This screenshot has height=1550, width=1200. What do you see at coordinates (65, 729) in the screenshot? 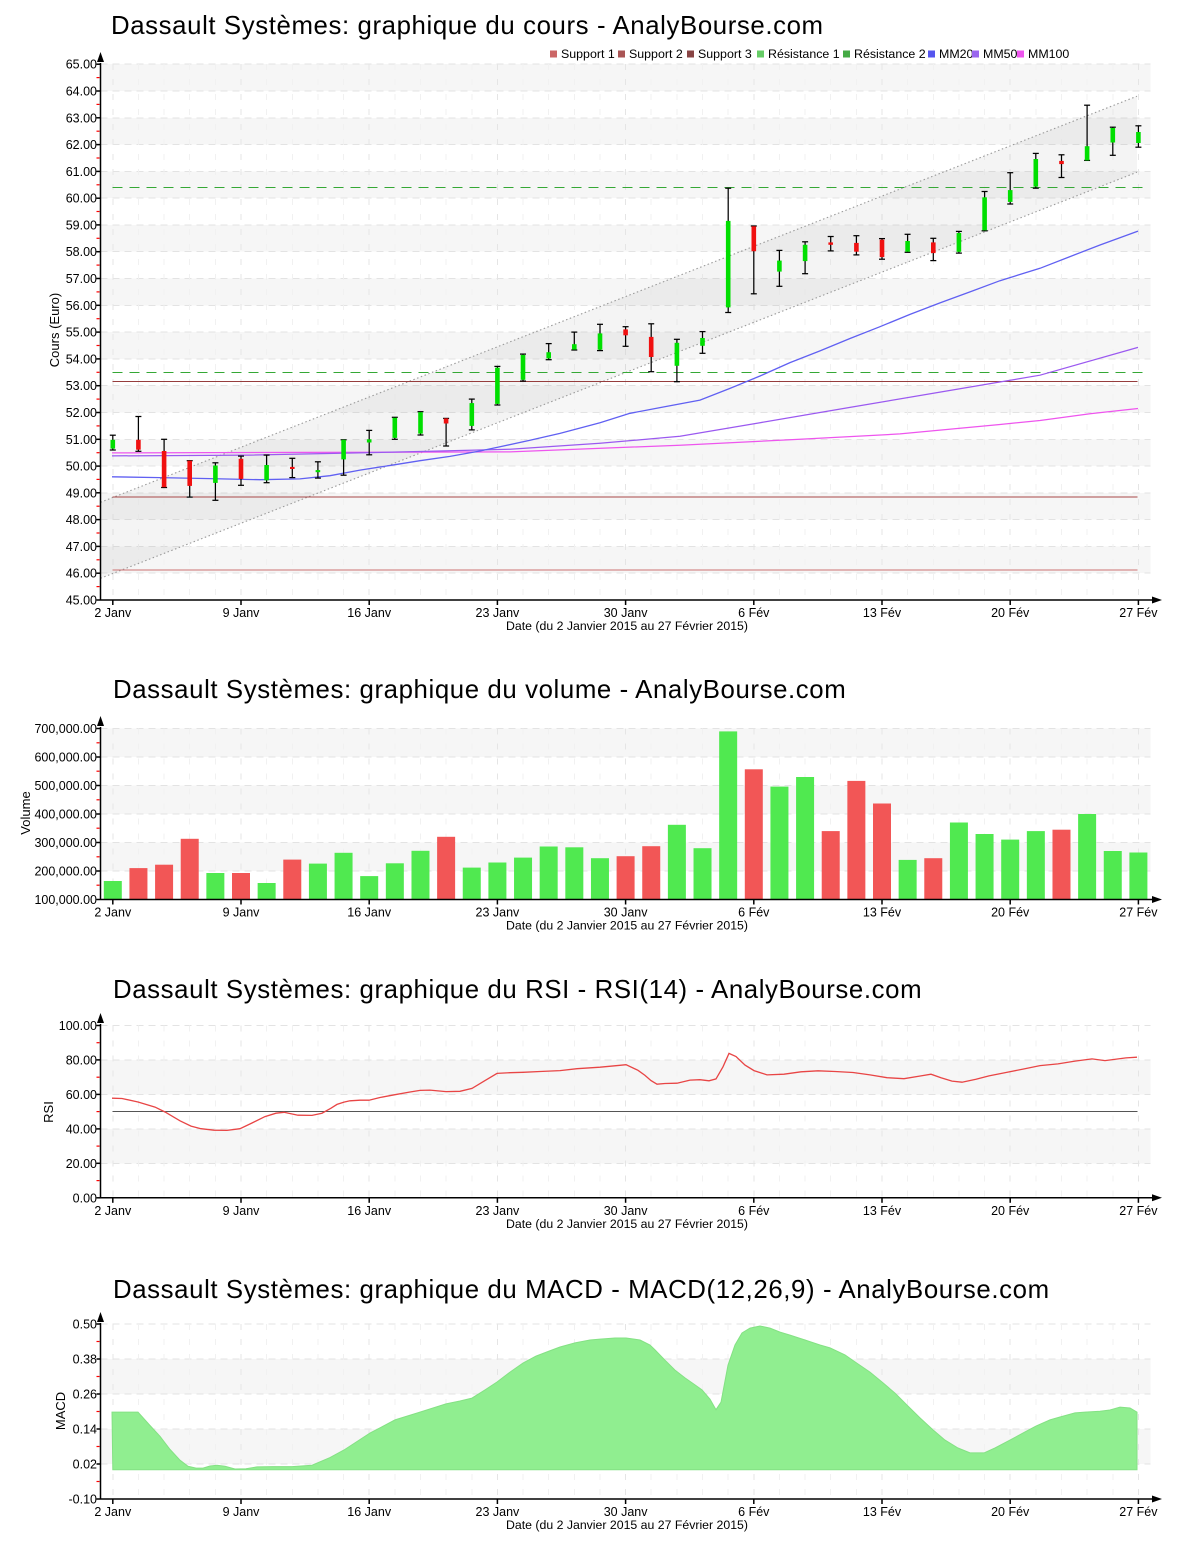
I see `svg-text: 700,000.00` at bounding box center [65, 729].